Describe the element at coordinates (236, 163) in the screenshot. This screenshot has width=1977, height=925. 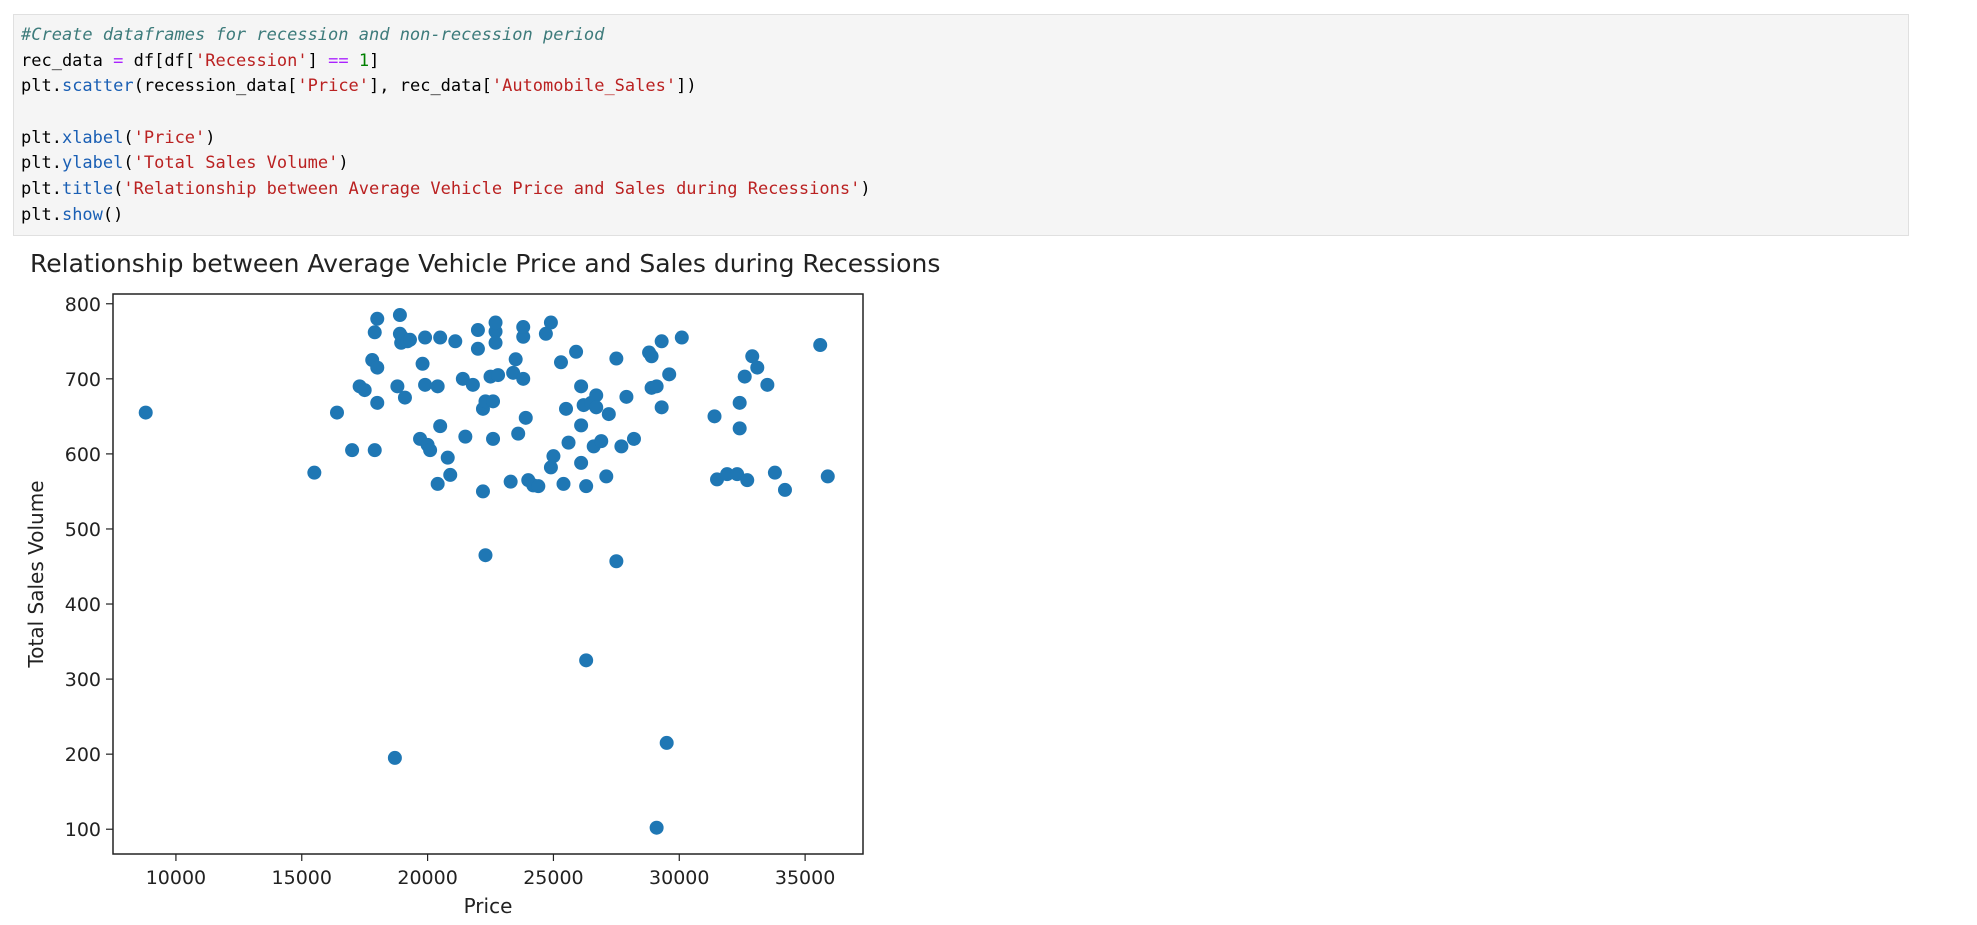
I see `code-token: 'Total Sales Volume'` at that location.